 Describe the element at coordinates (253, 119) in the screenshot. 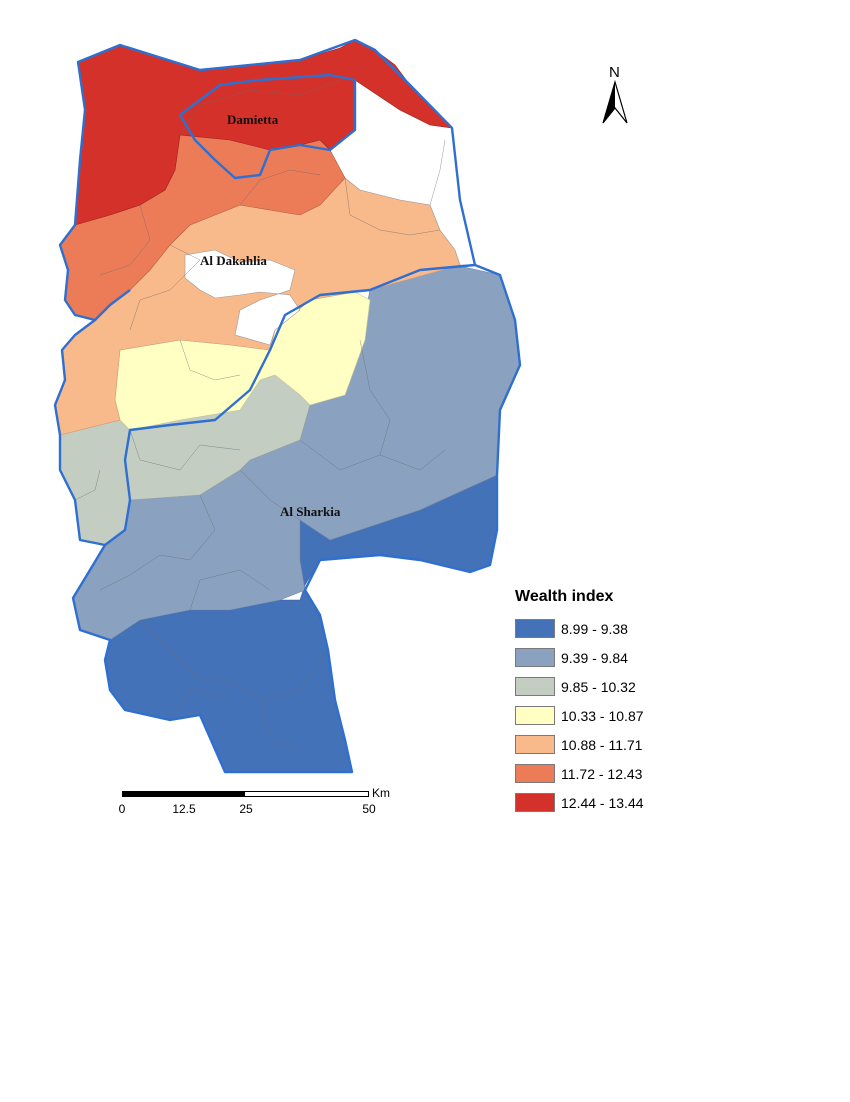

I see `region-label-damietta: Damietta` at that location.